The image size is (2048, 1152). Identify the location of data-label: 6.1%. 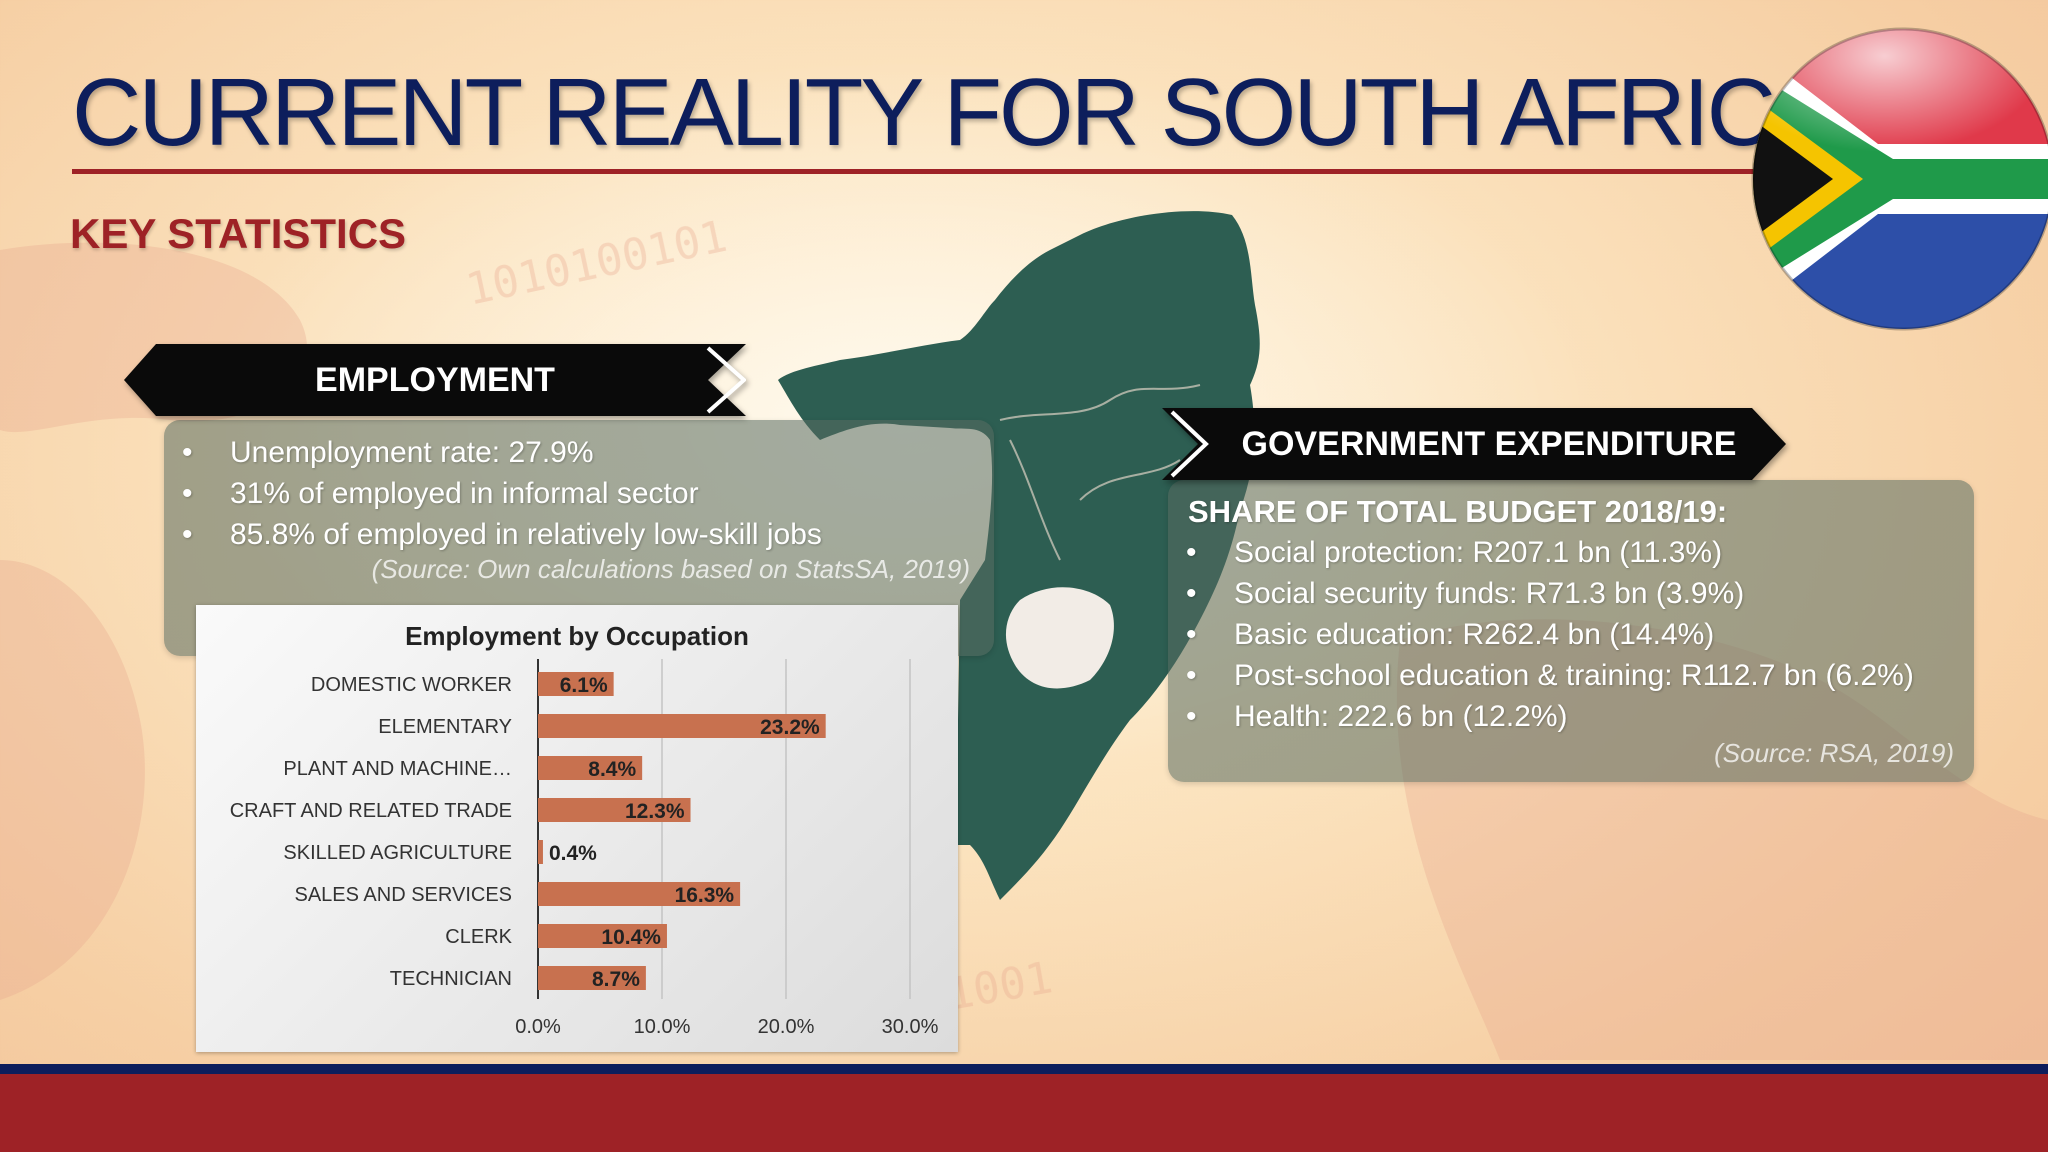
(584, 685).